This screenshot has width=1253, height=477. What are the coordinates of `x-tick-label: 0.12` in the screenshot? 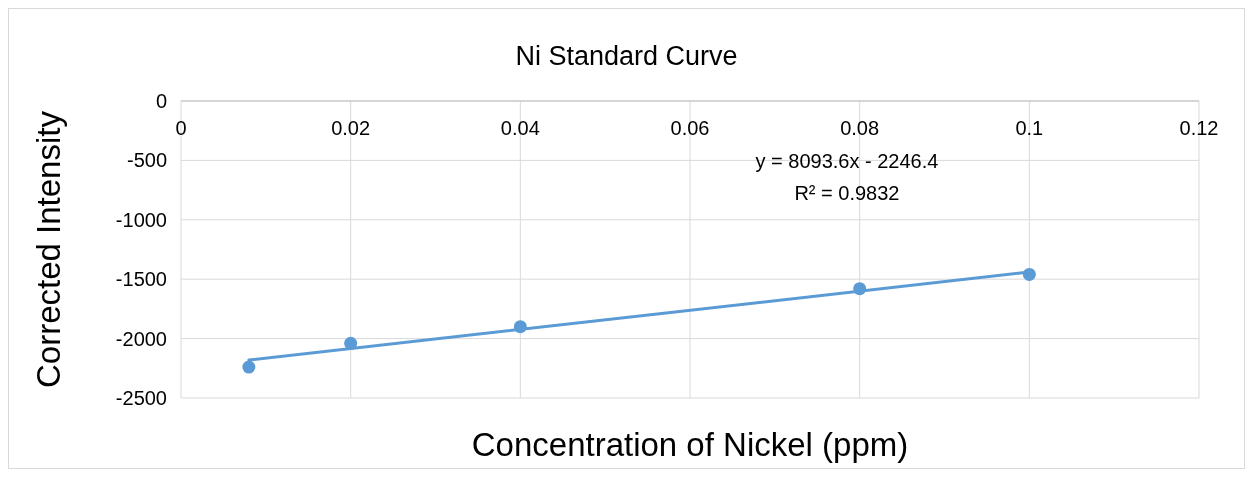 It's located at (1199, 128).